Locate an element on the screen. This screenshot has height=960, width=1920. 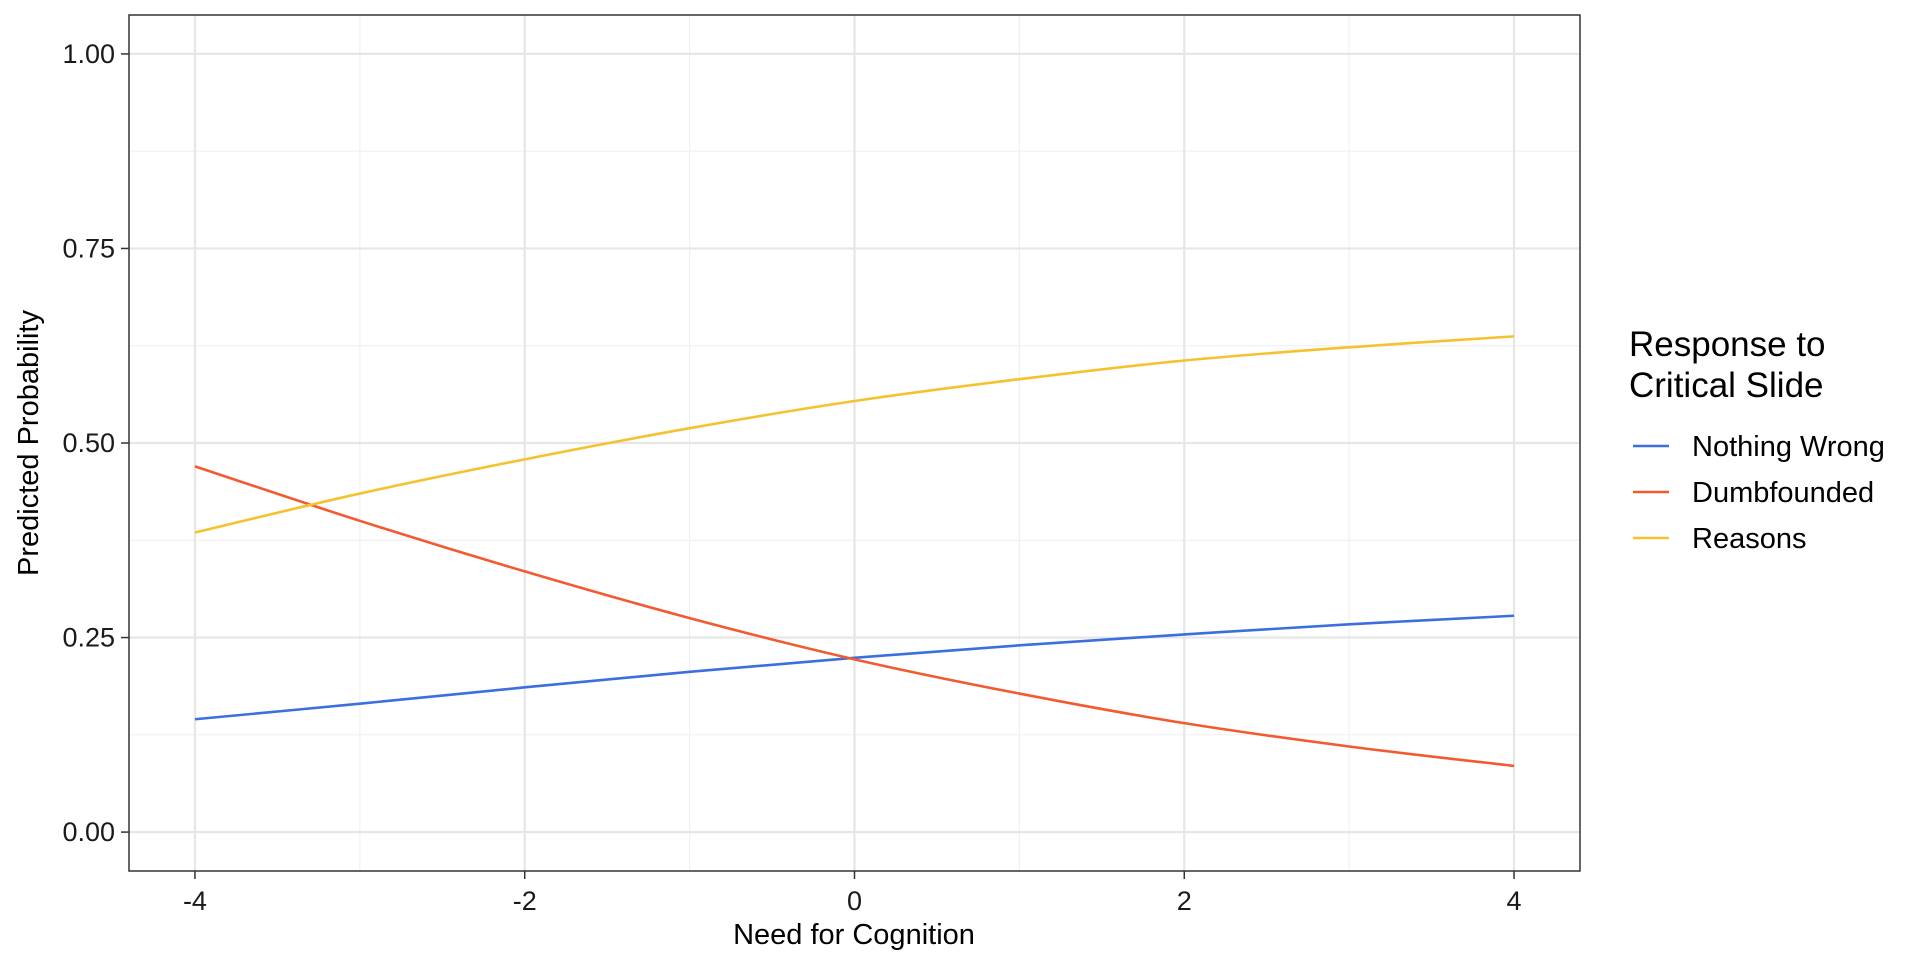
series-line-nothing-wrong is located at coordinates (854, 667).